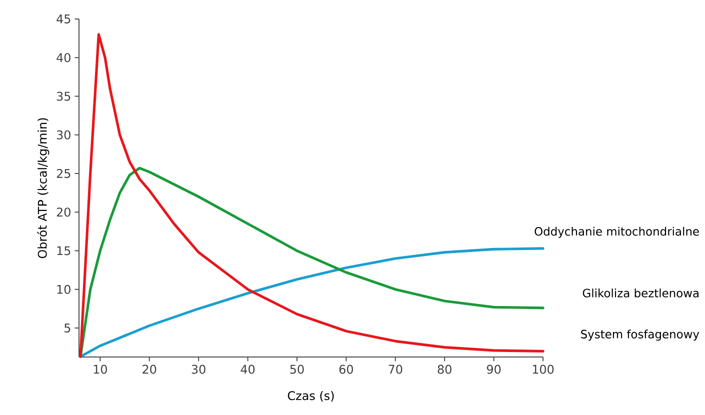 The width and height of the screenshot is (705, 415). I want to click on x-tick-label: 50, so click(297, 369).